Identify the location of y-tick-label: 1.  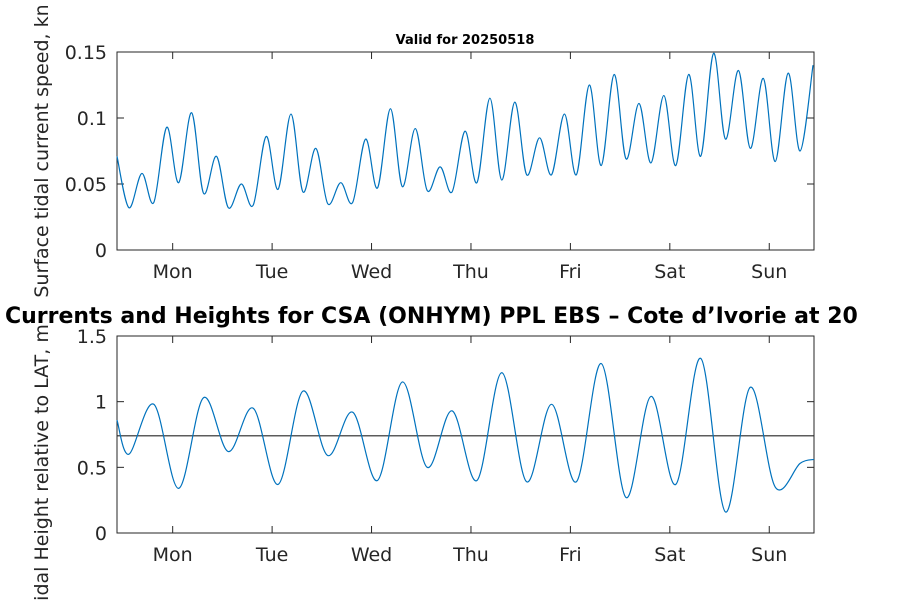
(101, 403).